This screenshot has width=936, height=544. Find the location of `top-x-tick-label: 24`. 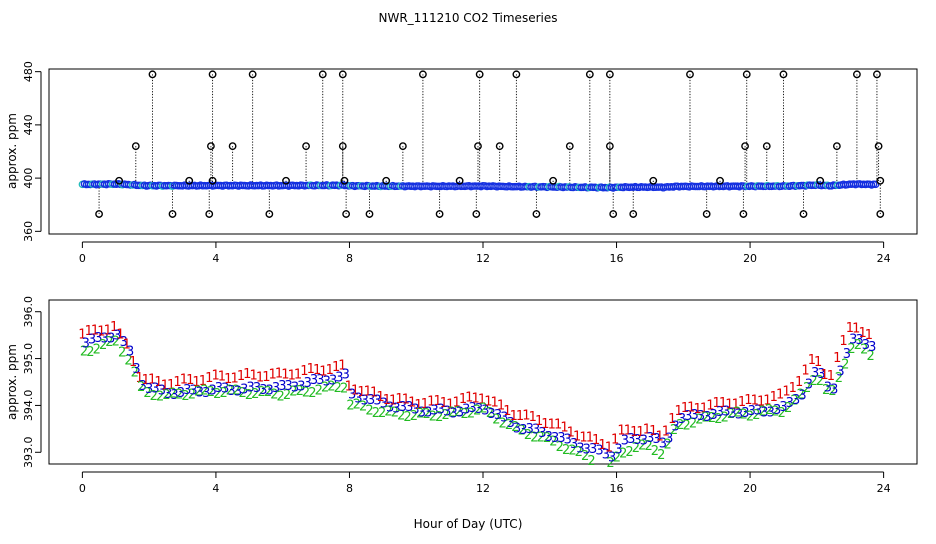

top-x-tick-label: 24 is located at coordinates (884, 258).